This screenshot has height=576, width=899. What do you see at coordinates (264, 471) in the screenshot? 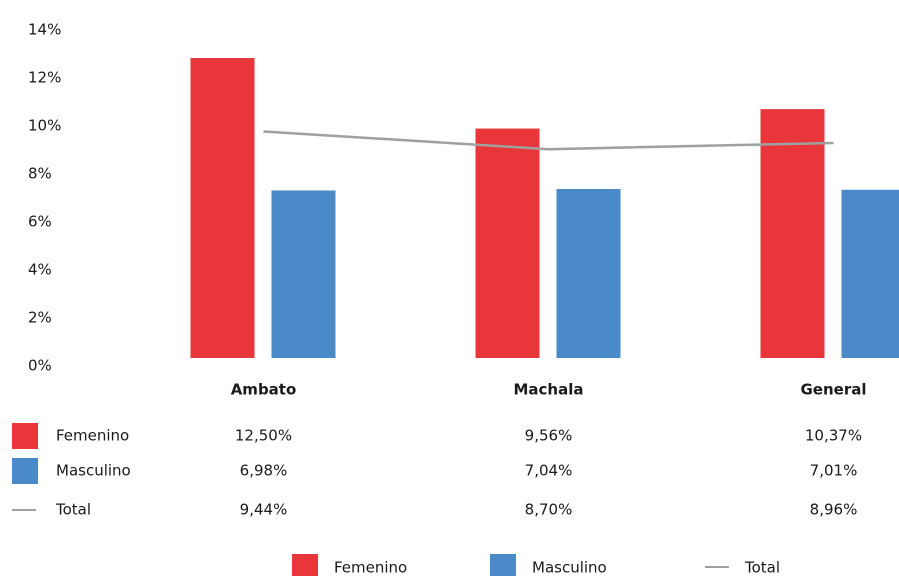
I see `table-value: 6,98%` at bounding box center [264, 471].